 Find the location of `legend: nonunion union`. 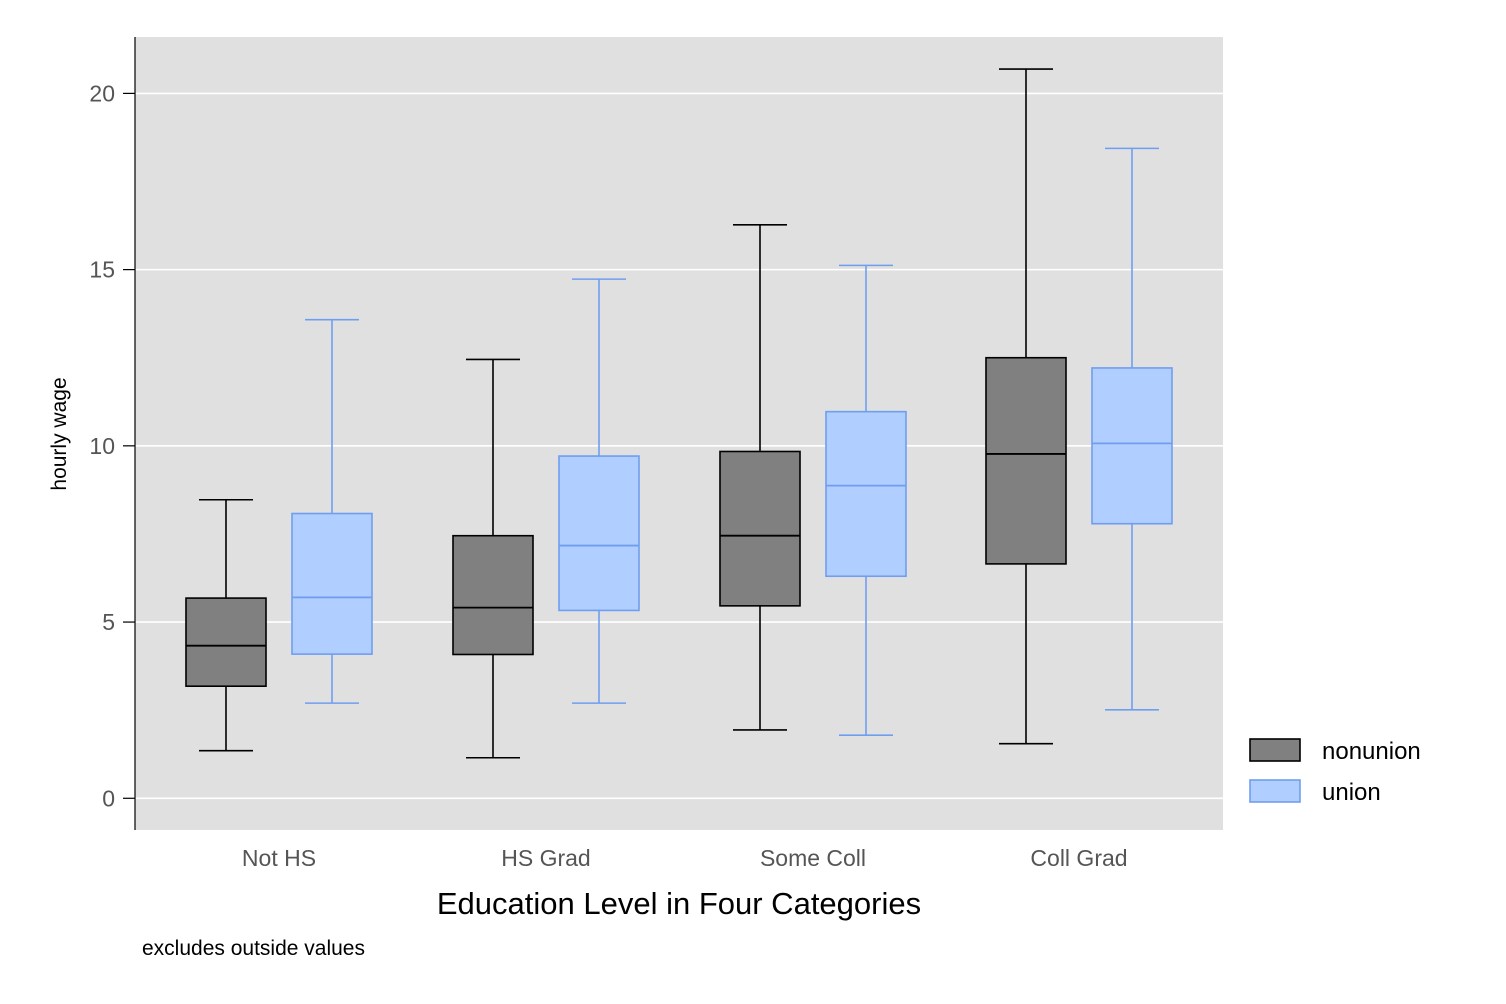

legend: nonunion union is located at coordinates (1335, 772).